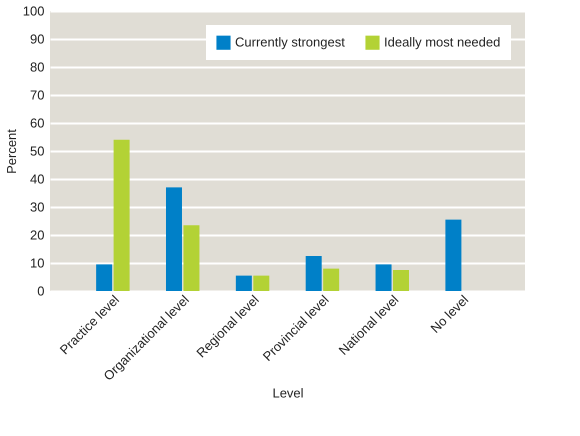 The height and width of the screenshot is (436, 580). Describe the element at coordinates (37, 39) in the screenshot. I see `y-tick-label: 90` at that location.